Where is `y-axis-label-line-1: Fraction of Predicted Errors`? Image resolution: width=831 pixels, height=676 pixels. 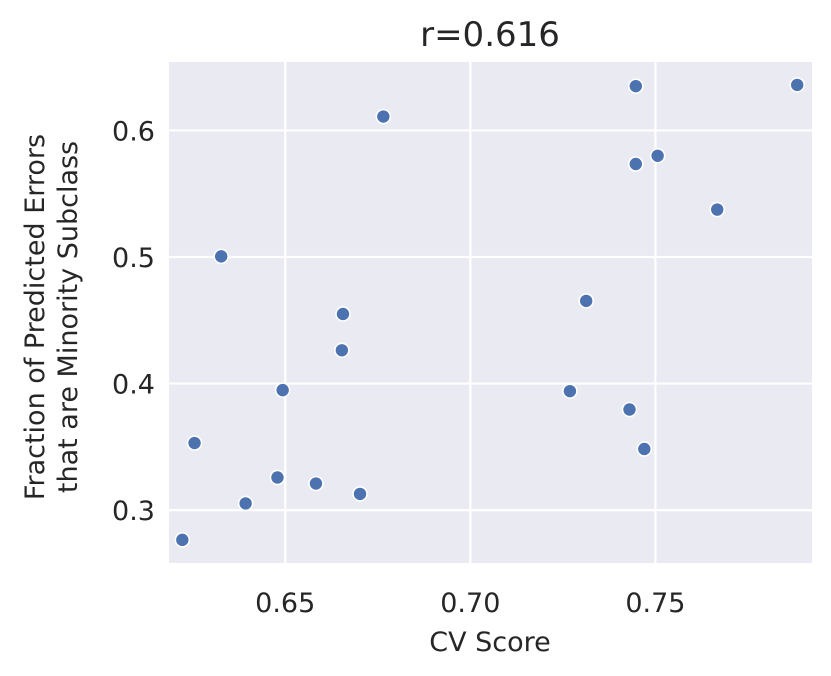 y-axis-label-line-1: Fraction of Predicted Errors is located at coordinates (35, 317).